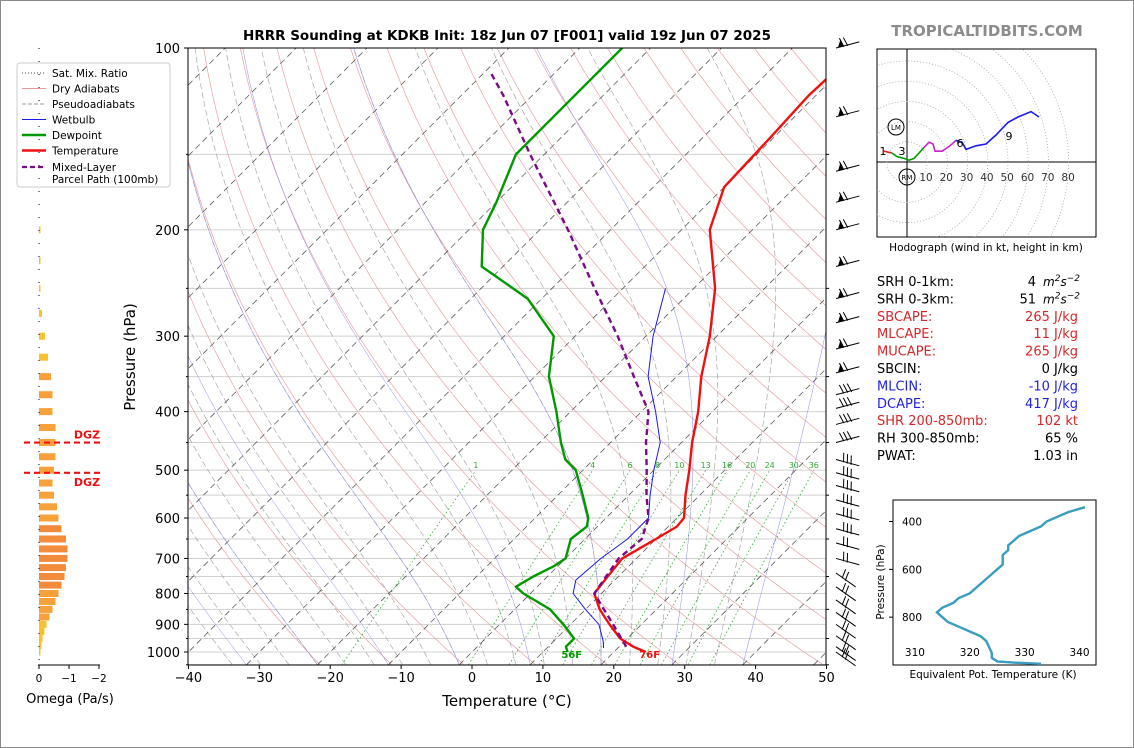  What do you see at coordinates (105, 180) in the screenshot?
I see `legend-label: Parcel Path (100mb)` at bounding box center [105, 180].